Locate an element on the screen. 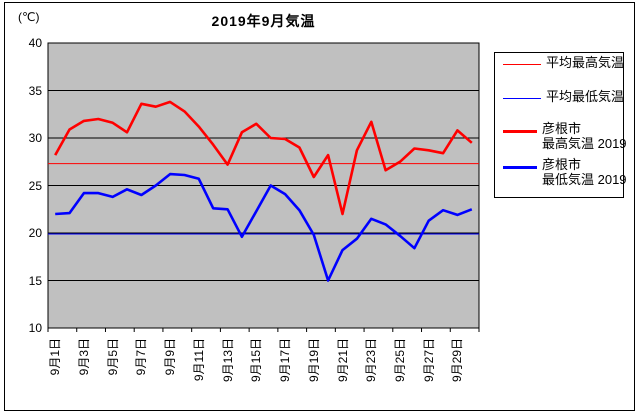 This screenshot has width=640, height=420. legend-label: 彦根市 最高気温 2019 is located at coordinates (584, 136).